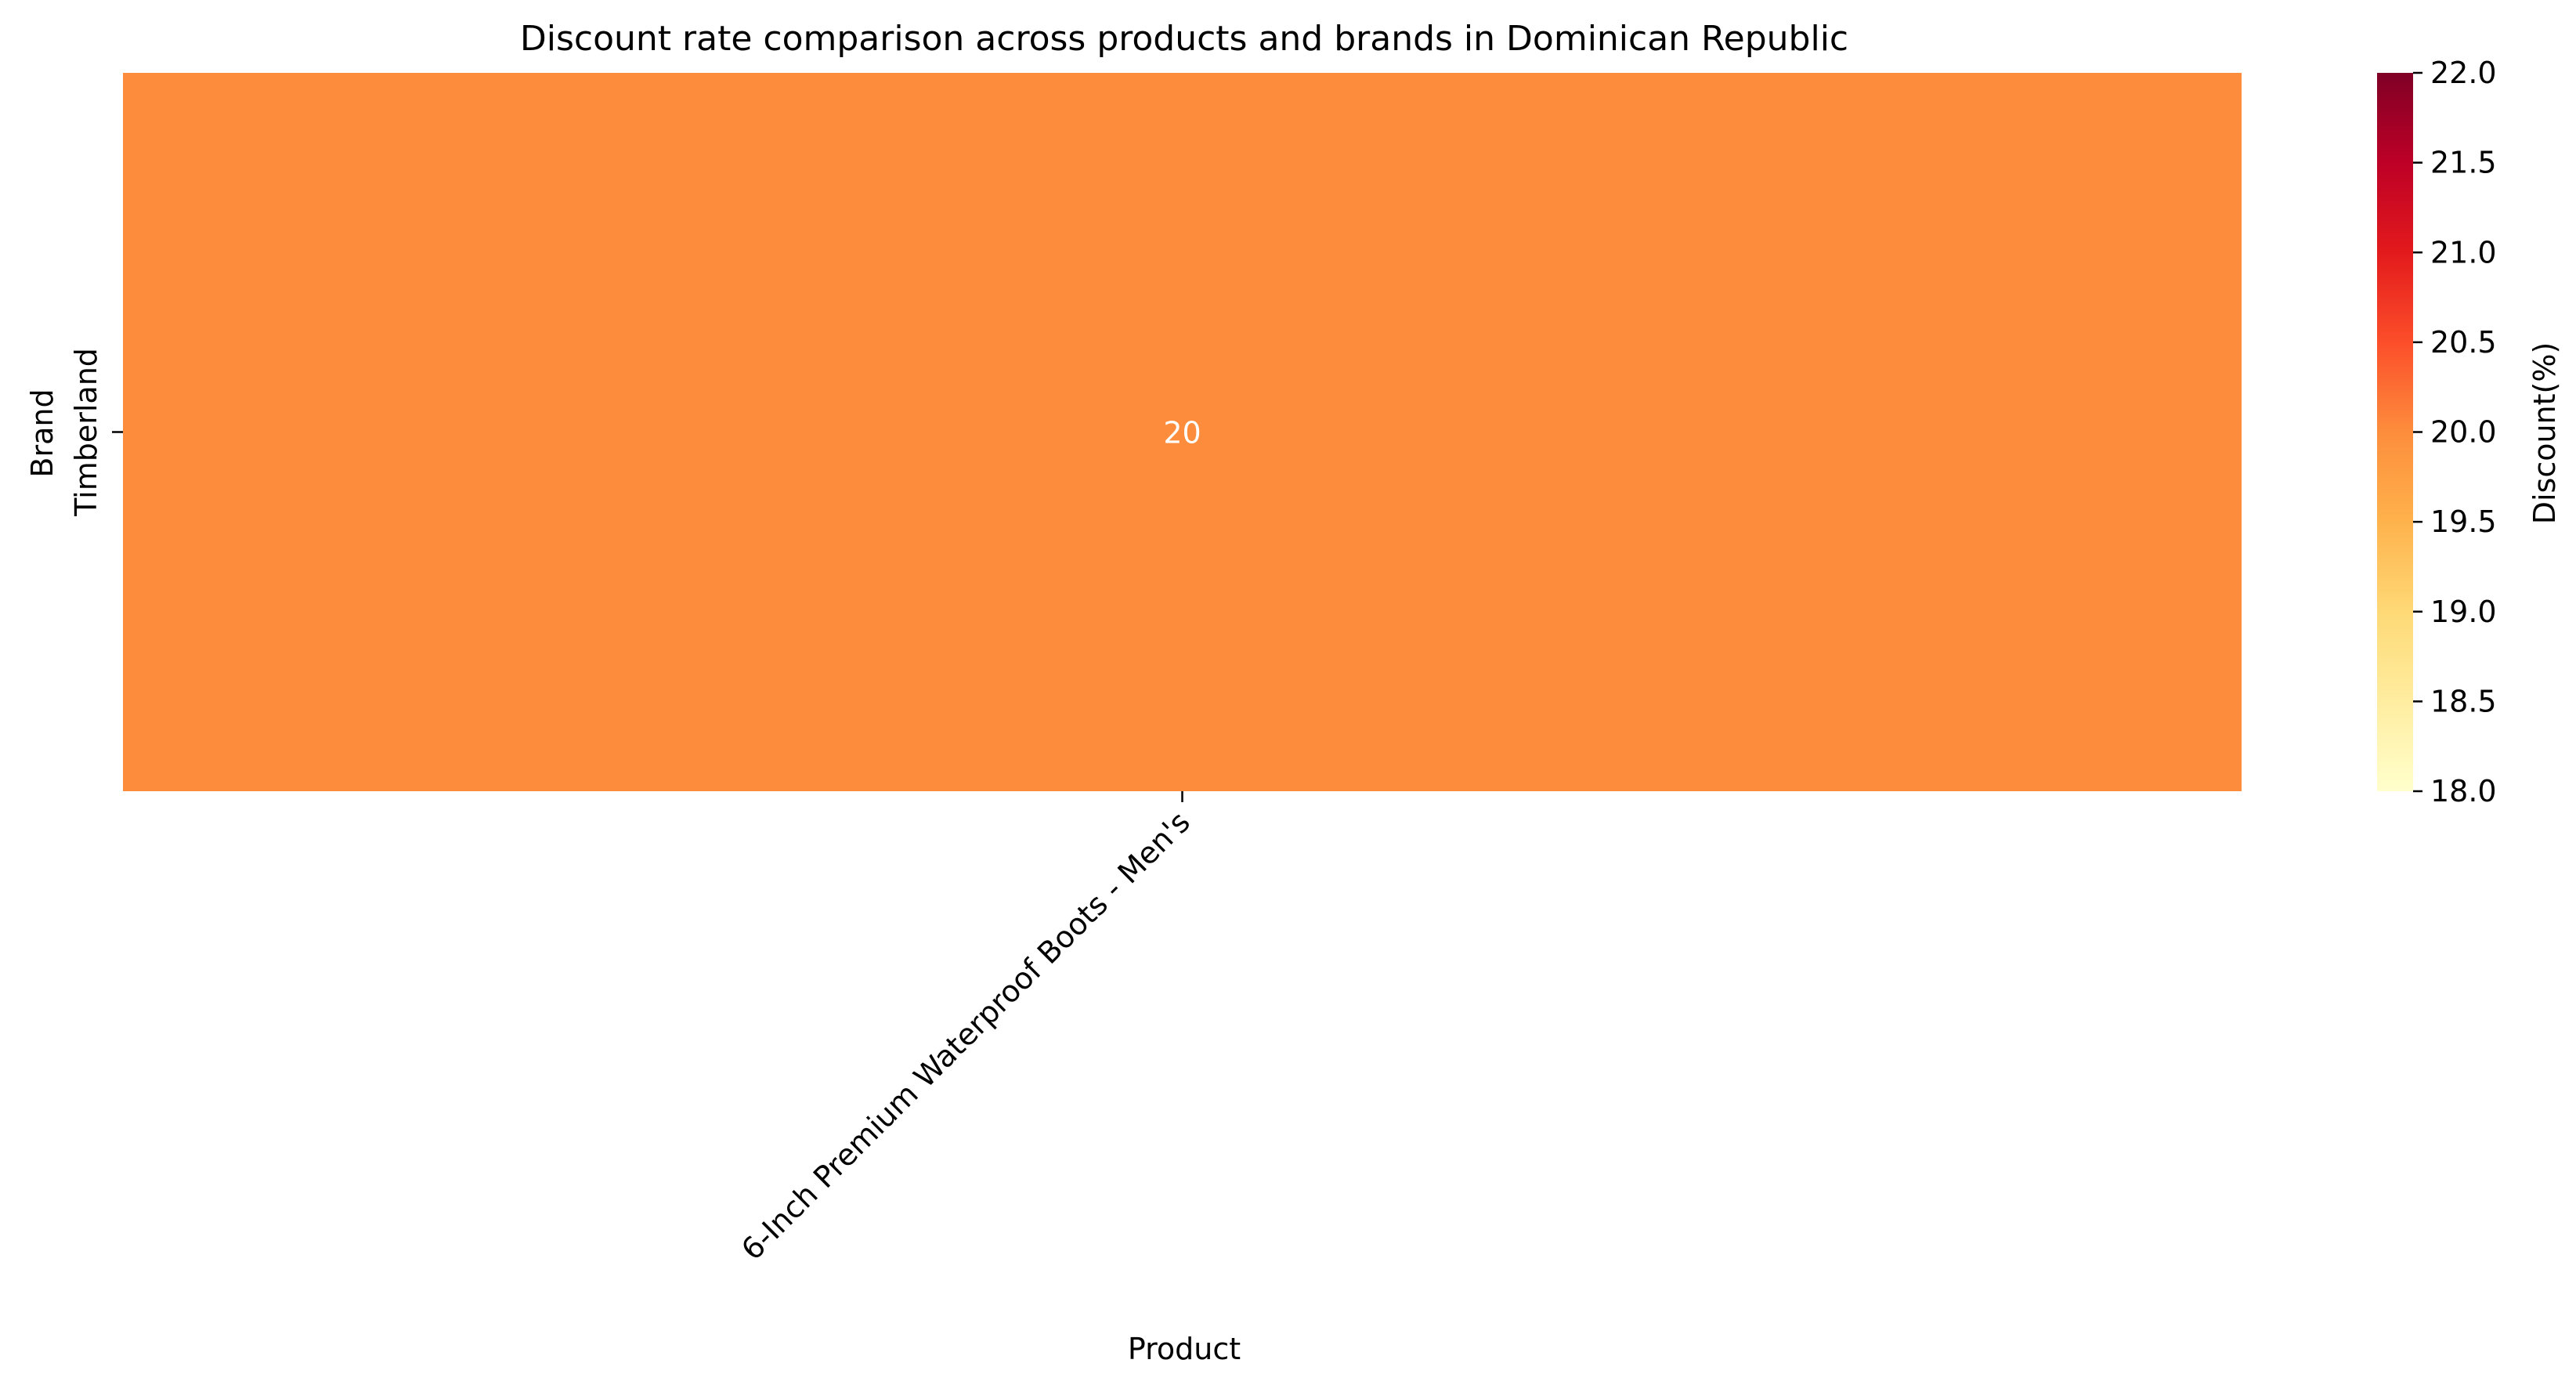 Image resolution: width=2576 pixels, height=1385 pixels. I want to click on colorbar-tick-label: 19.5, so click(2463, 521).